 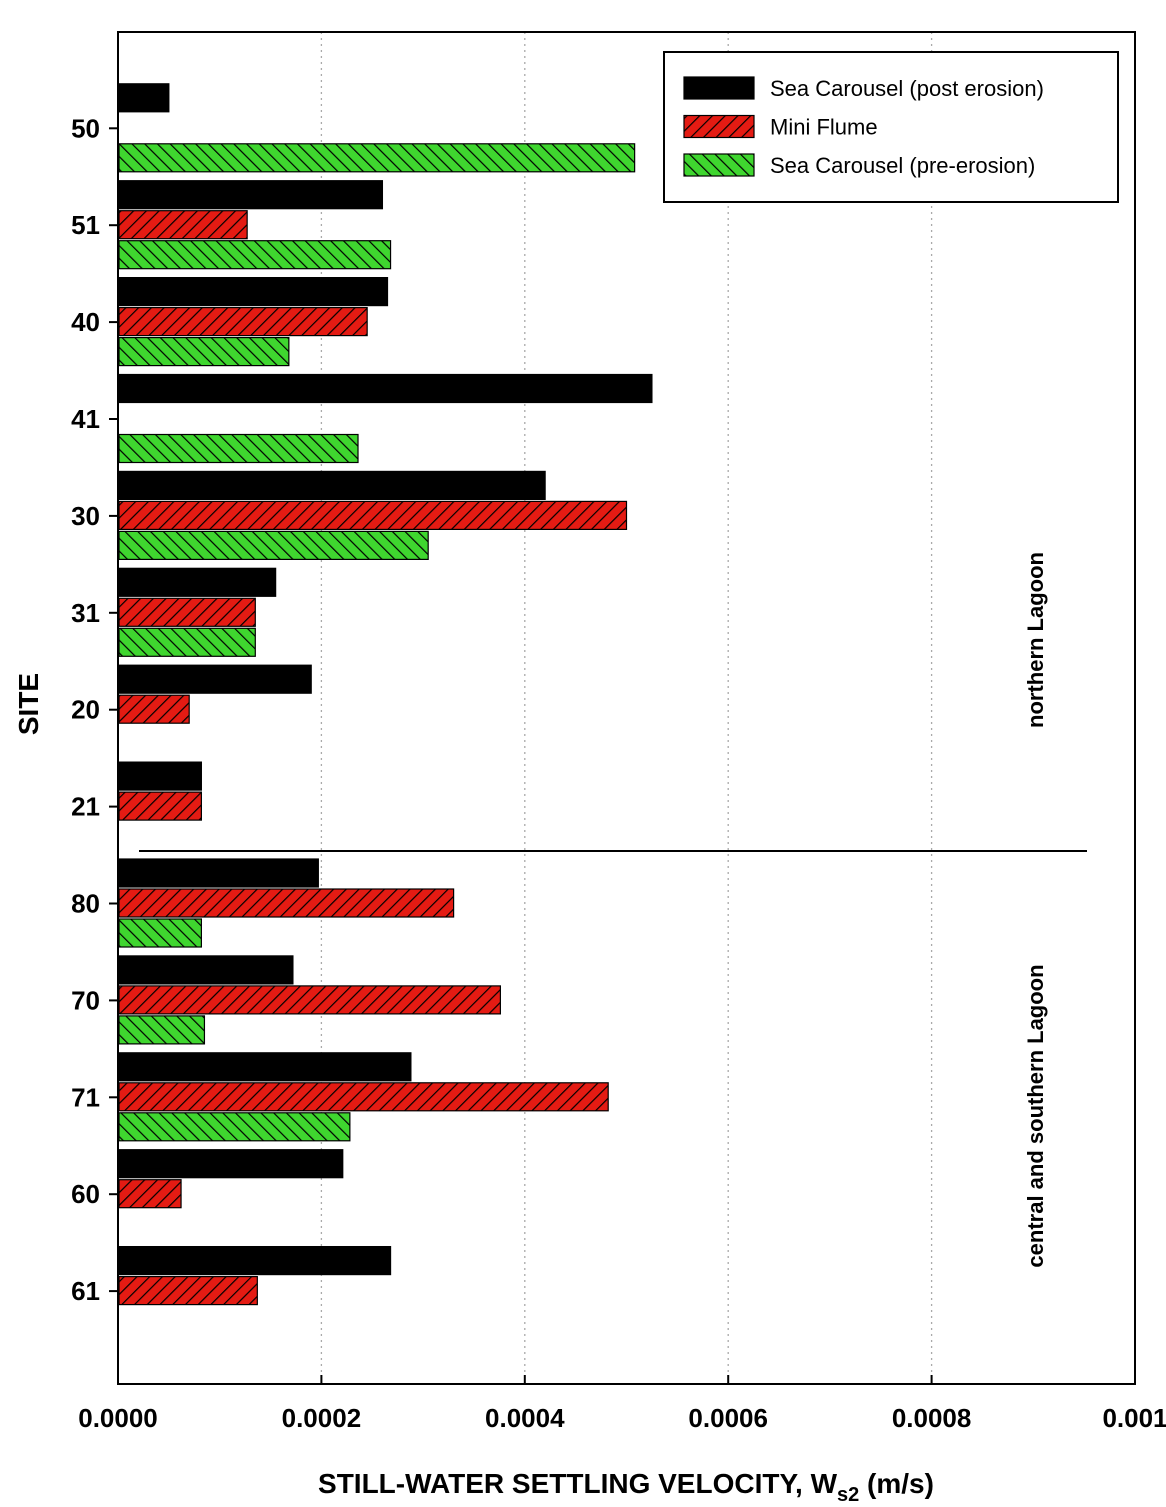 What do you see at coordinates (85, 904) in the screenshot?
I see `y-tick-label: 80` at bounding box center [85, 904].